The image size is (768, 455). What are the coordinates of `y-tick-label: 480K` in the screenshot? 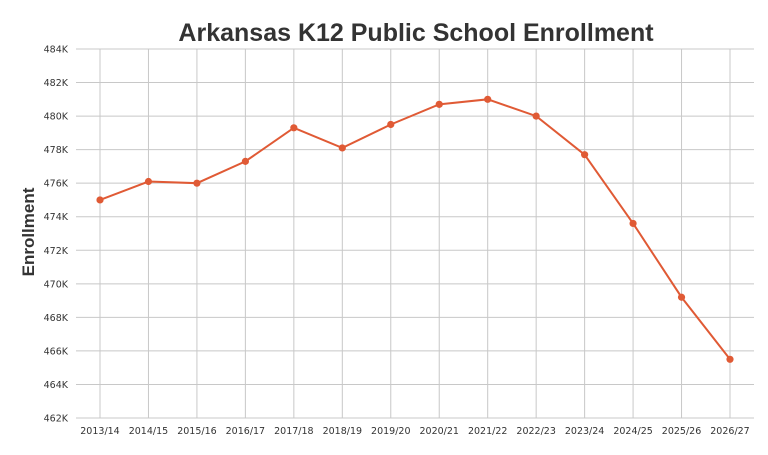 It's located at (56, 117).